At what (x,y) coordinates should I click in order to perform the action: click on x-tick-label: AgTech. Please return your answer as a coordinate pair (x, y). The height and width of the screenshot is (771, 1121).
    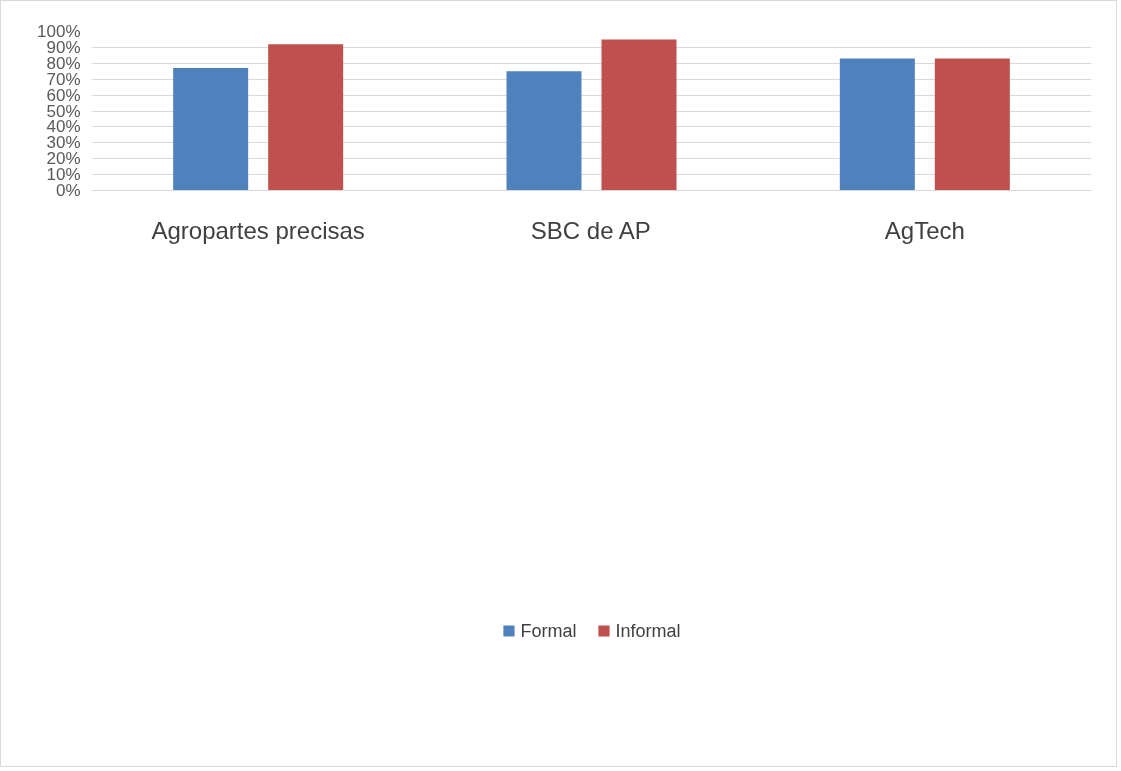
    Looking at the image, I should click on (924, 230).